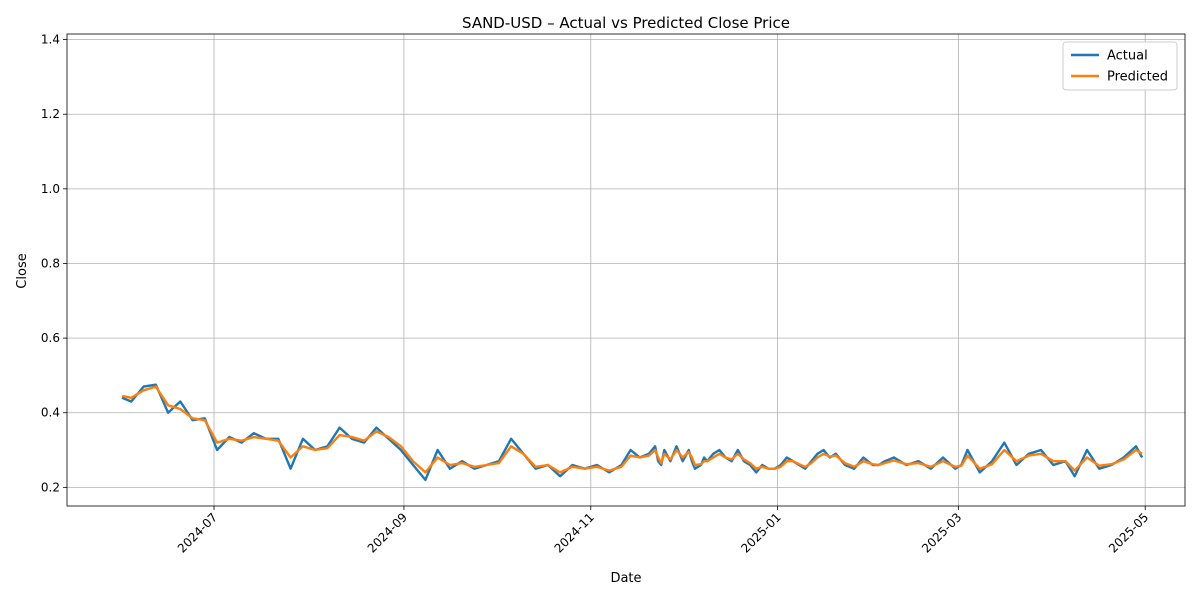 The height and width of the screenshot is (600, 1200). I want to click on x-tick-label: 2024-11, so click(574, 532).